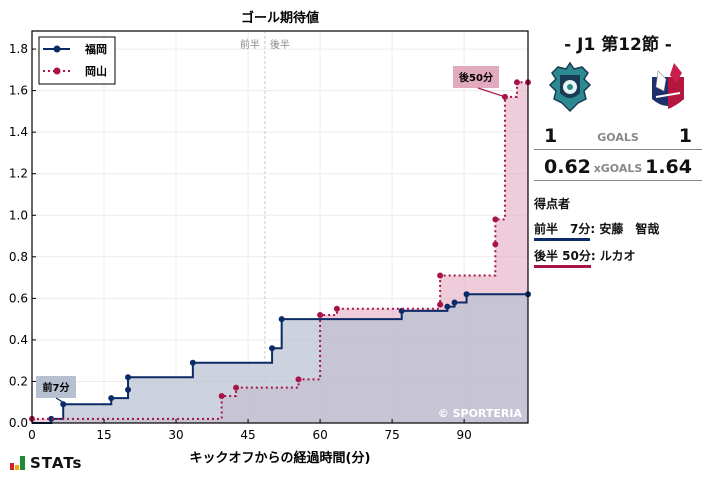 This screenshot has width=707, height=479. What do you see at coordinates (668, 167) in the screenshot?
I see `away-xgoals: 1.64` at bounding box center [668, 167].